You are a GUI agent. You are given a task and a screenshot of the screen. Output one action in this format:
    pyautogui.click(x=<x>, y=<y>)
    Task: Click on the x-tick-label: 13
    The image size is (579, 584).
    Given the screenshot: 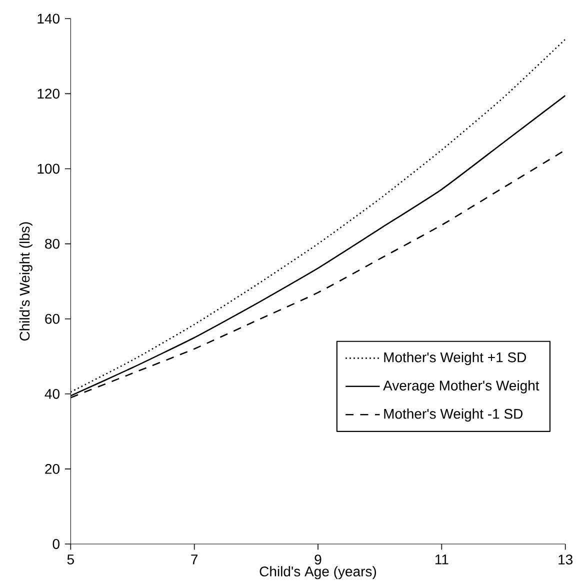 What is the action you would take?
    pyautogui.click(x=565, y=559)
    